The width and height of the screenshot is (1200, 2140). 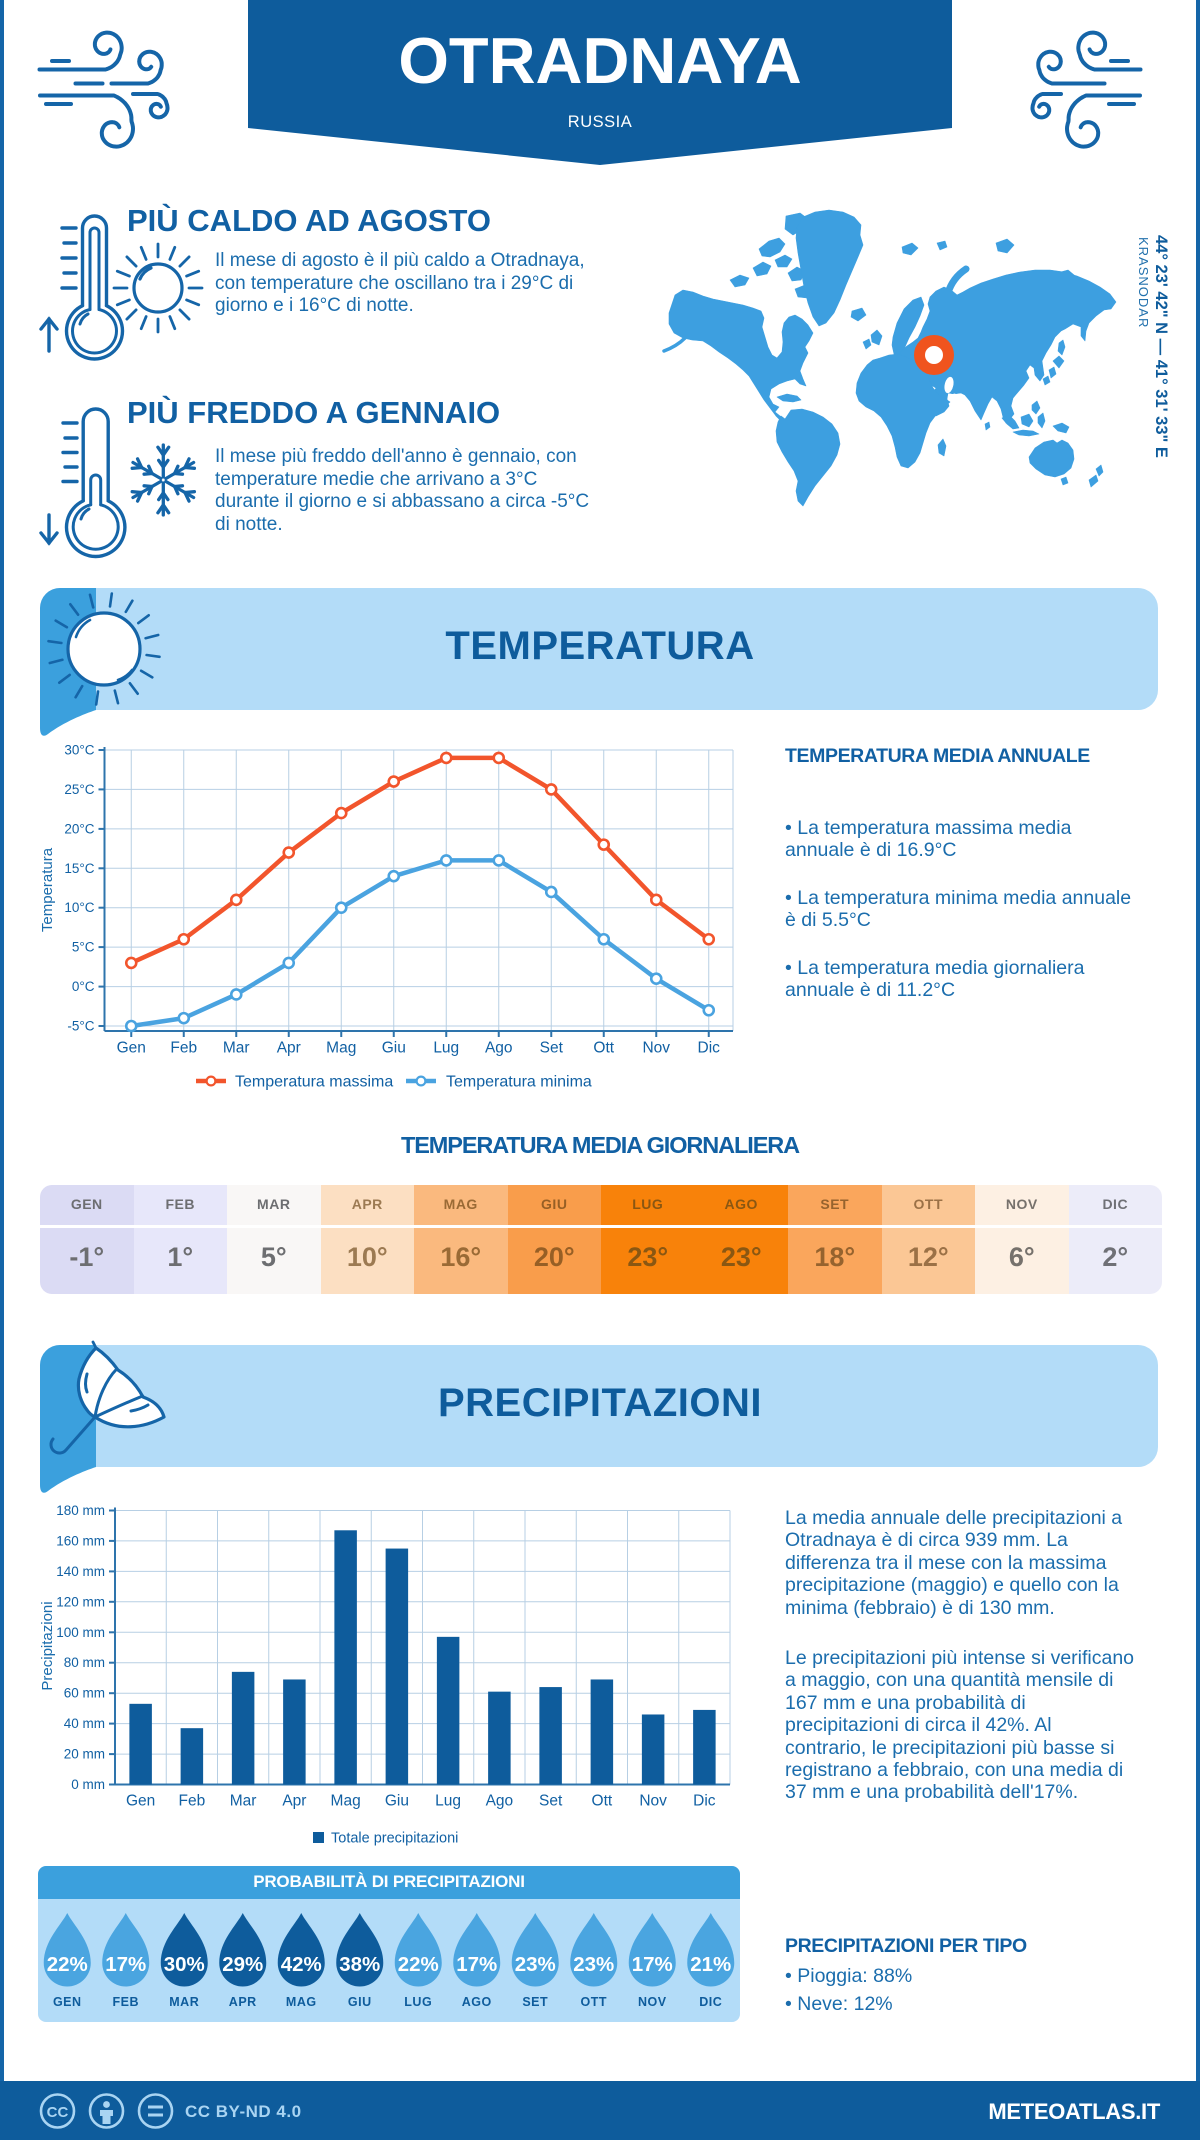 What do you see at coordinates (1074, 2111) in the screenshot?
I see `svg-text: METEOATLAS.IT` at bounding box center [1074, 2111].